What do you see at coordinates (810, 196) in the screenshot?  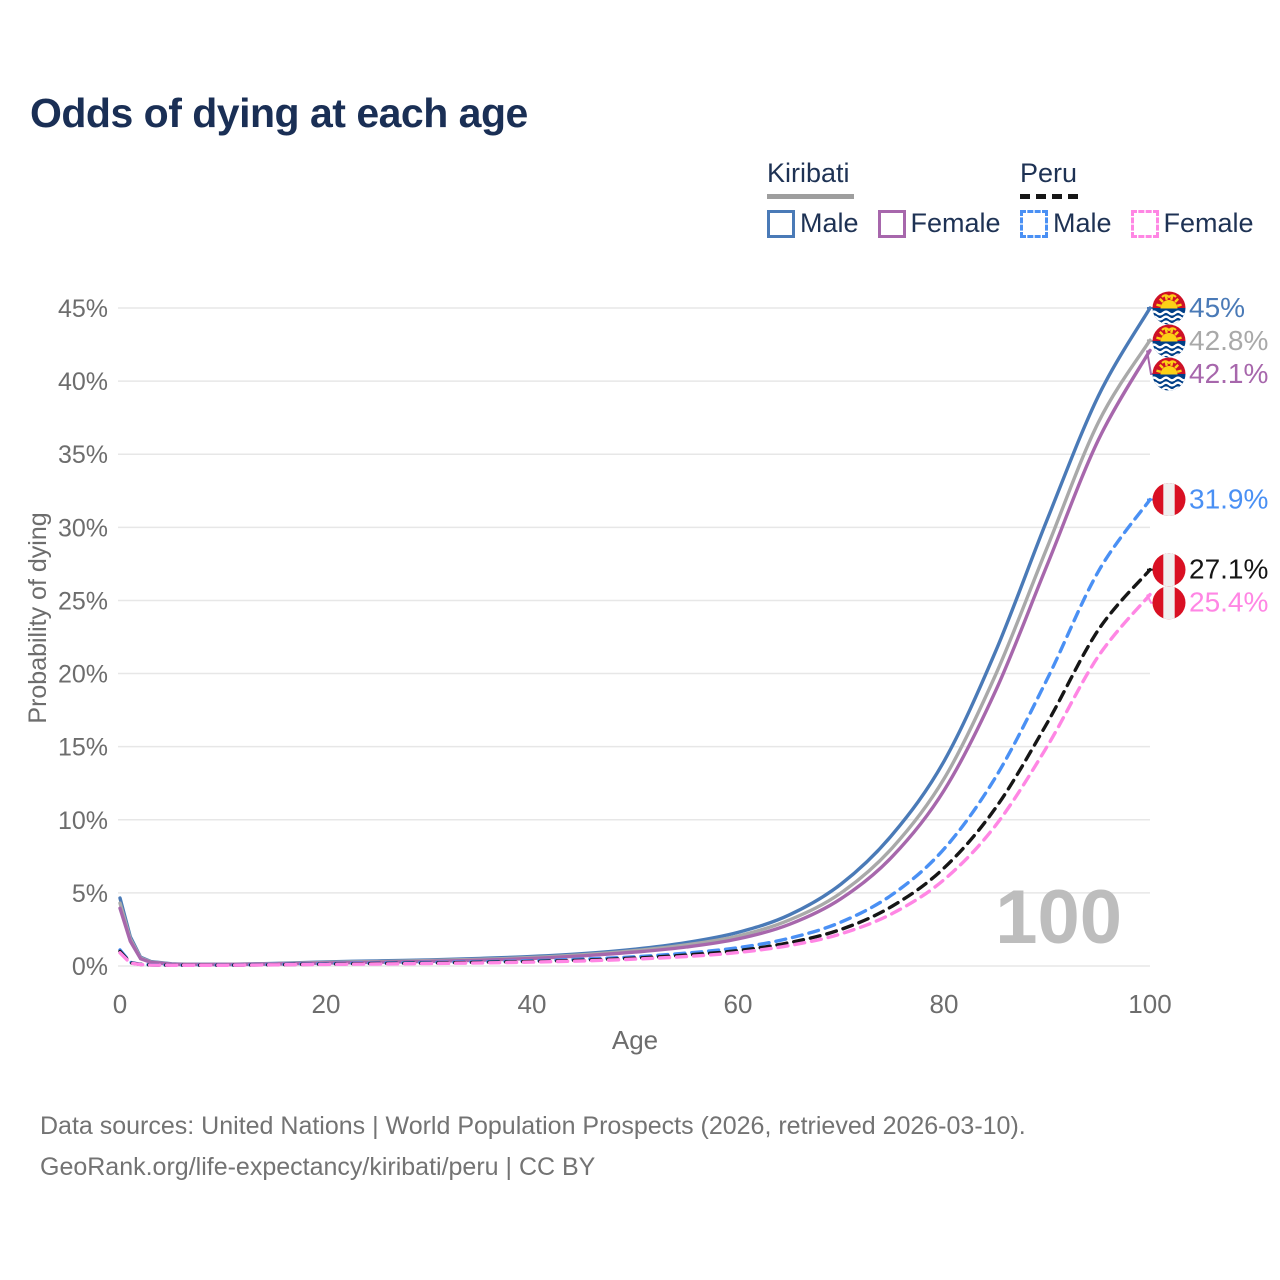 I see `kiribati-line-style-swatch` at bounding box center [810, 196].